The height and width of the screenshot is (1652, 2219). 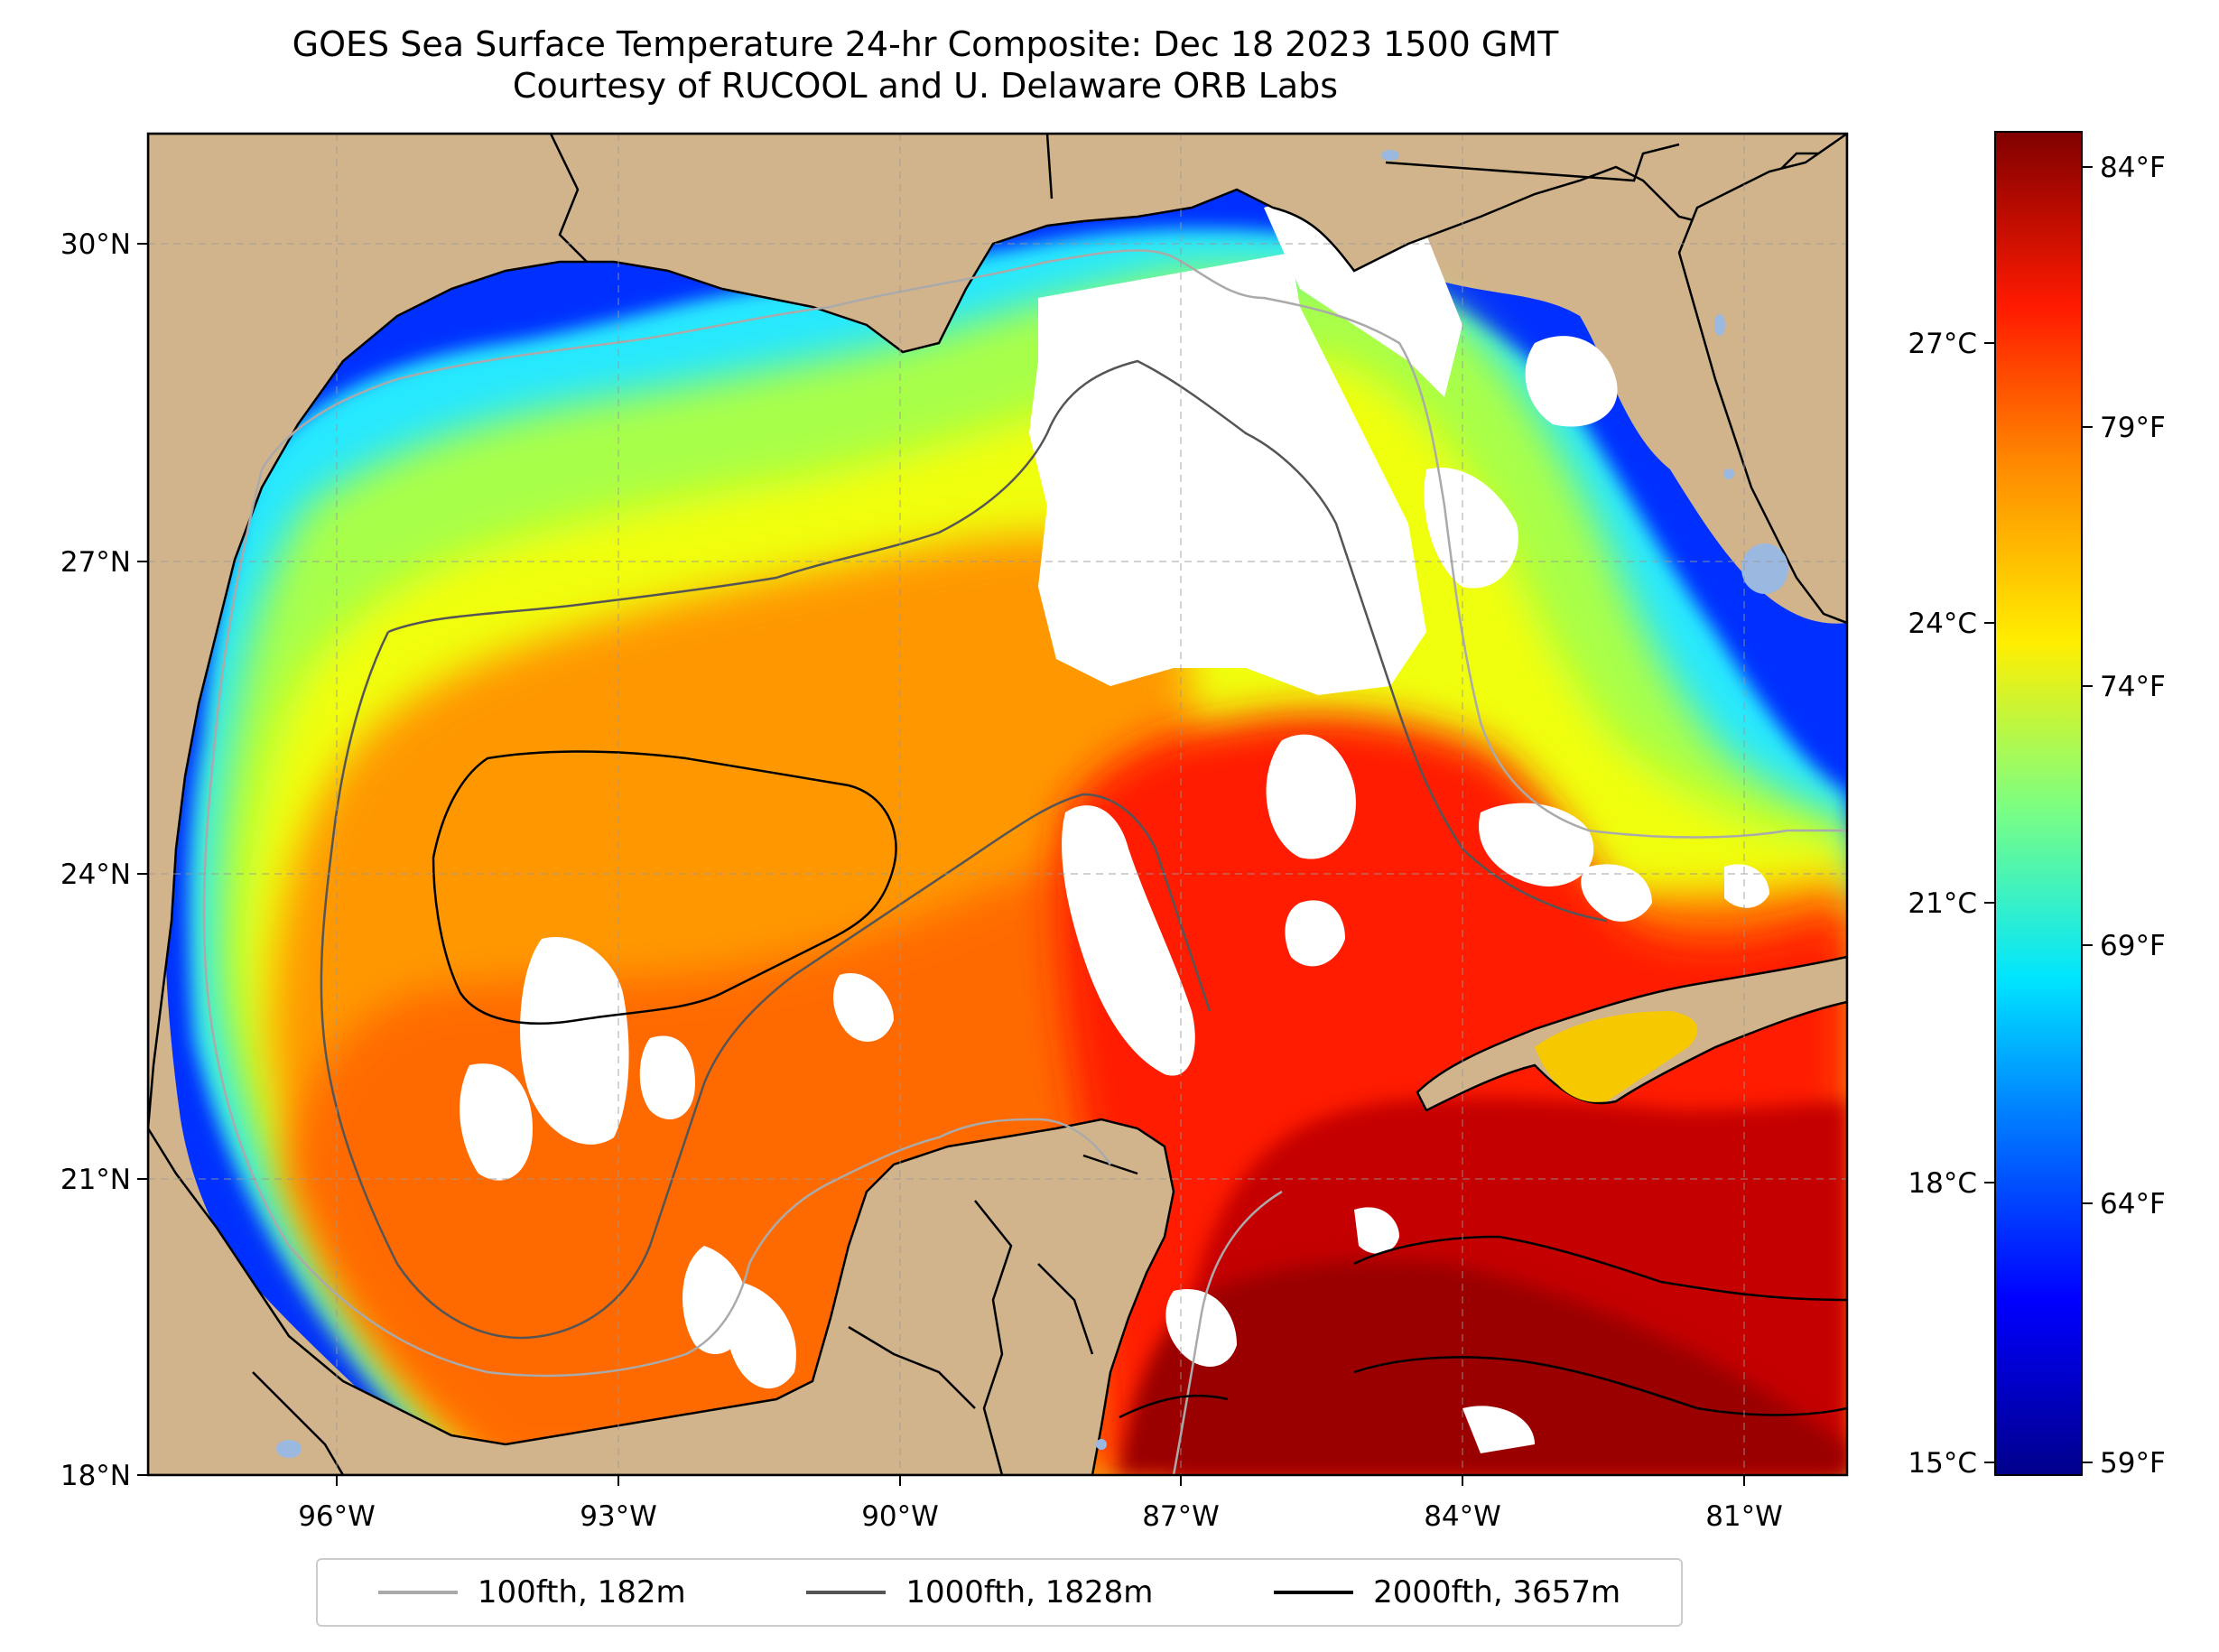 I want to click on legend-label-100fth: 100fth, 182m, so click(x=581, y=1592).